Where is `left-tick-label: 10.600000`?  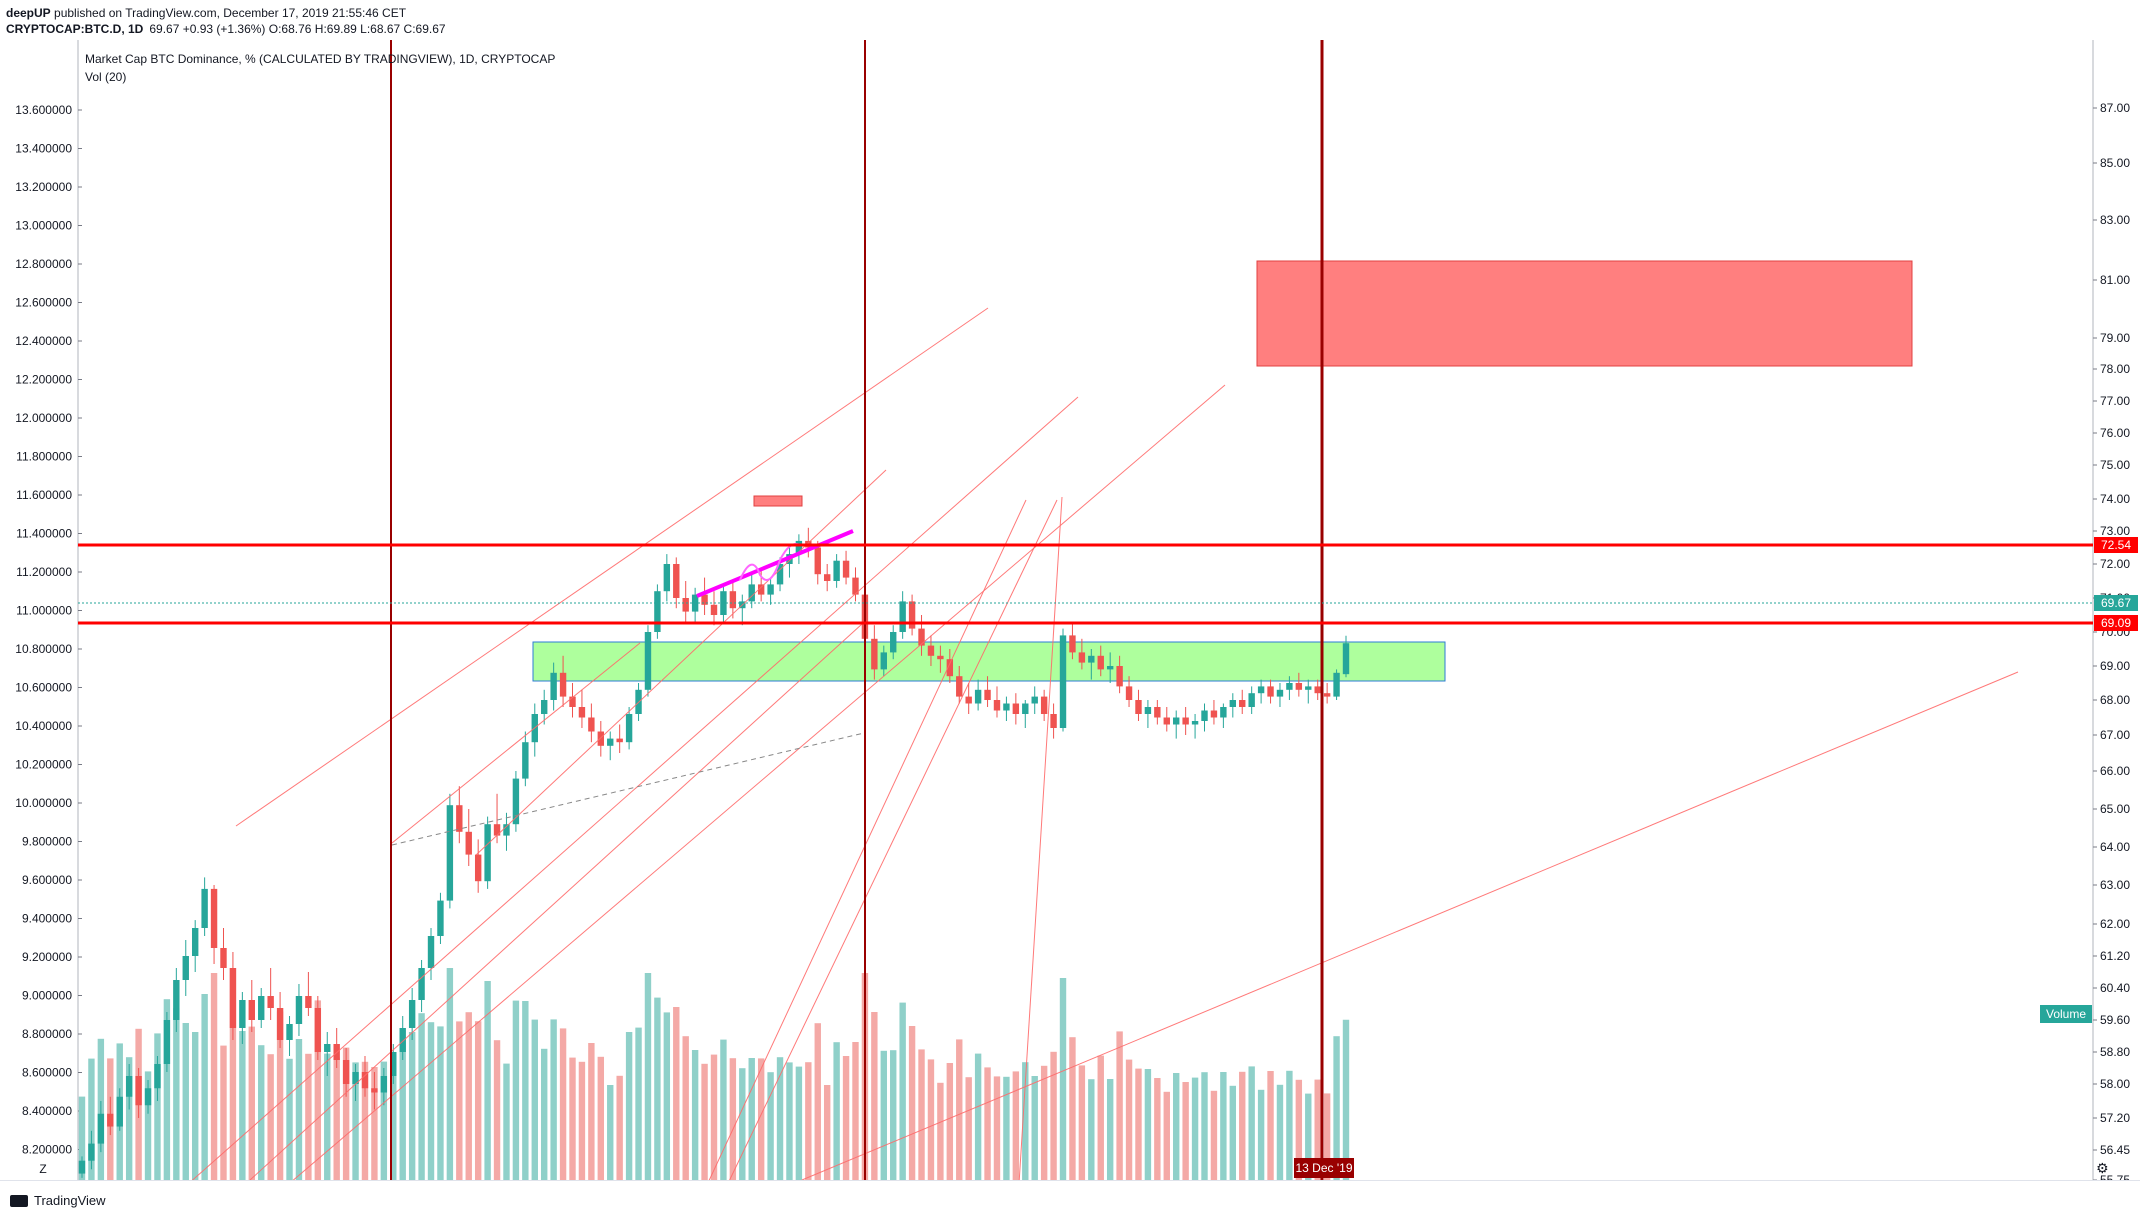
left-tick-label: 10.600000 is located at coordinates (43, 688).